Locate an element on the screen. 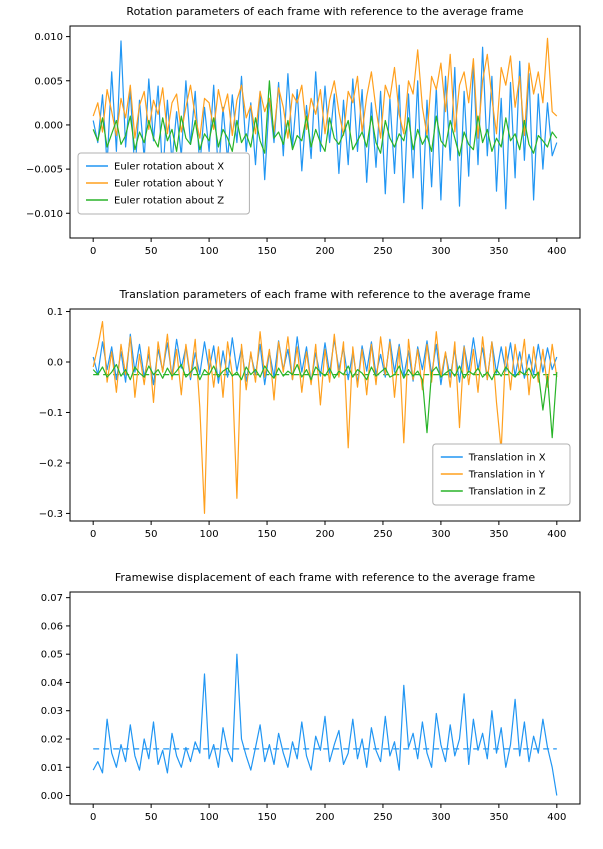 The width and height of the screenshot is (603, 849). y-tick-label: 0.02 is located at coordinates (52, 739).